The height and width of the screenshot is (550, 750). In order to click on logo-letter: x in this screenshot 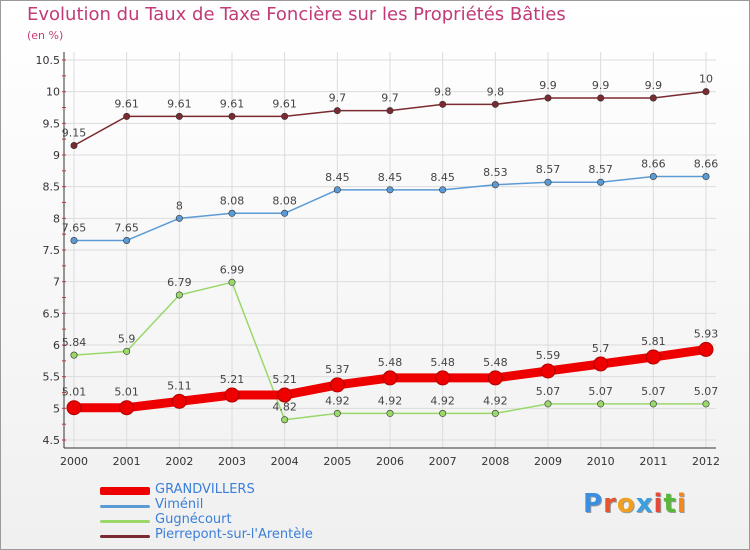, I will do `click(644, 504)`.